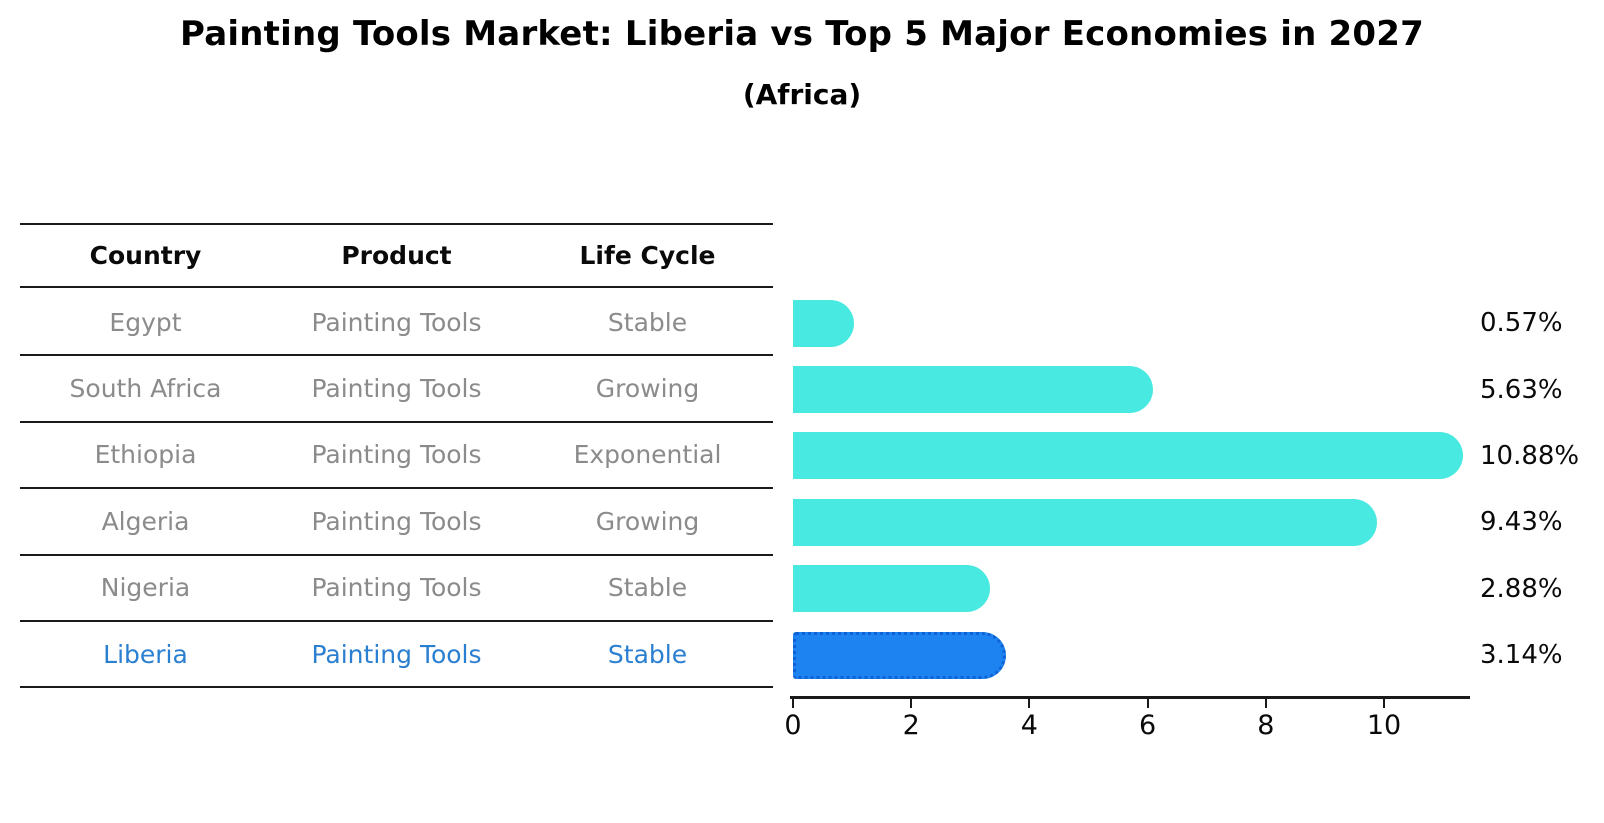 This screenshot has height=823, width=1604. I want to click on value-label: 0.57%, so click(1521, 323).